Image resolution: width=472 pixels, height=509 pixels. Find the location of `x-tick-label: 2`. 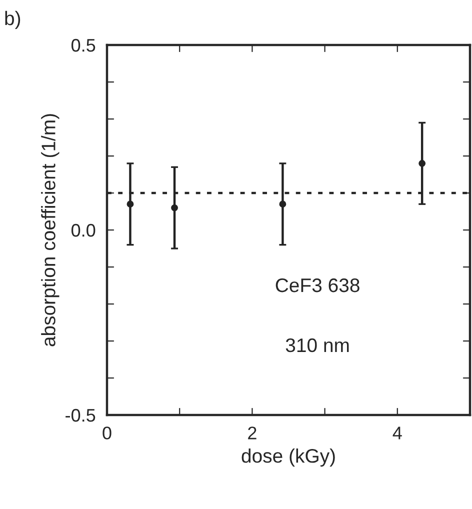

x-tick-label: 2 is located at coordinates (252, 433).